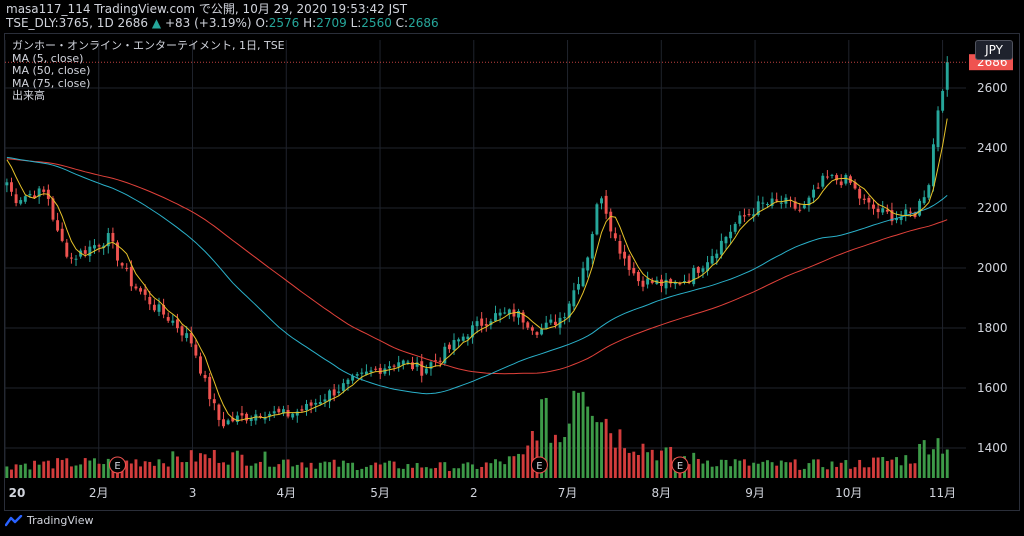 This screenshot has width=1024, height=536. Describe the element at coordinates (474, 493) in the screenshot. I see `time-tick-label: 2` at that location.